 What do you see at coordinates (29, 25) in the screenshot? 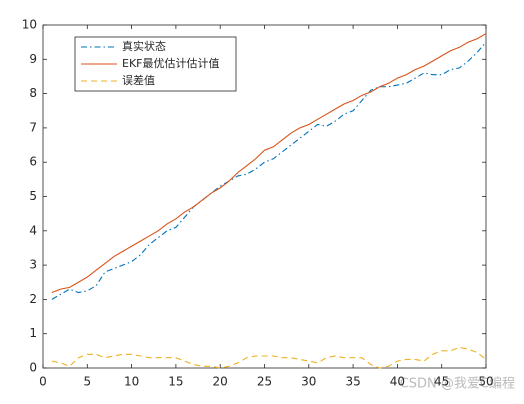
I see `y-tick-label: 10` at bounding box center [29, 25].